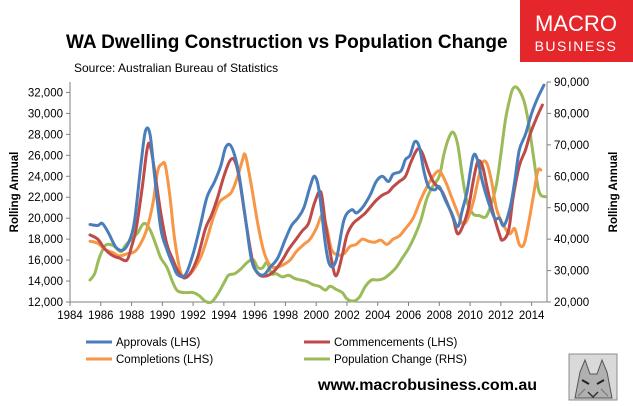 The image size is (633, 406). Describe the element at coordinates (132, 316) in the screenshot. I see `x-tick-label: 1988` at that location.